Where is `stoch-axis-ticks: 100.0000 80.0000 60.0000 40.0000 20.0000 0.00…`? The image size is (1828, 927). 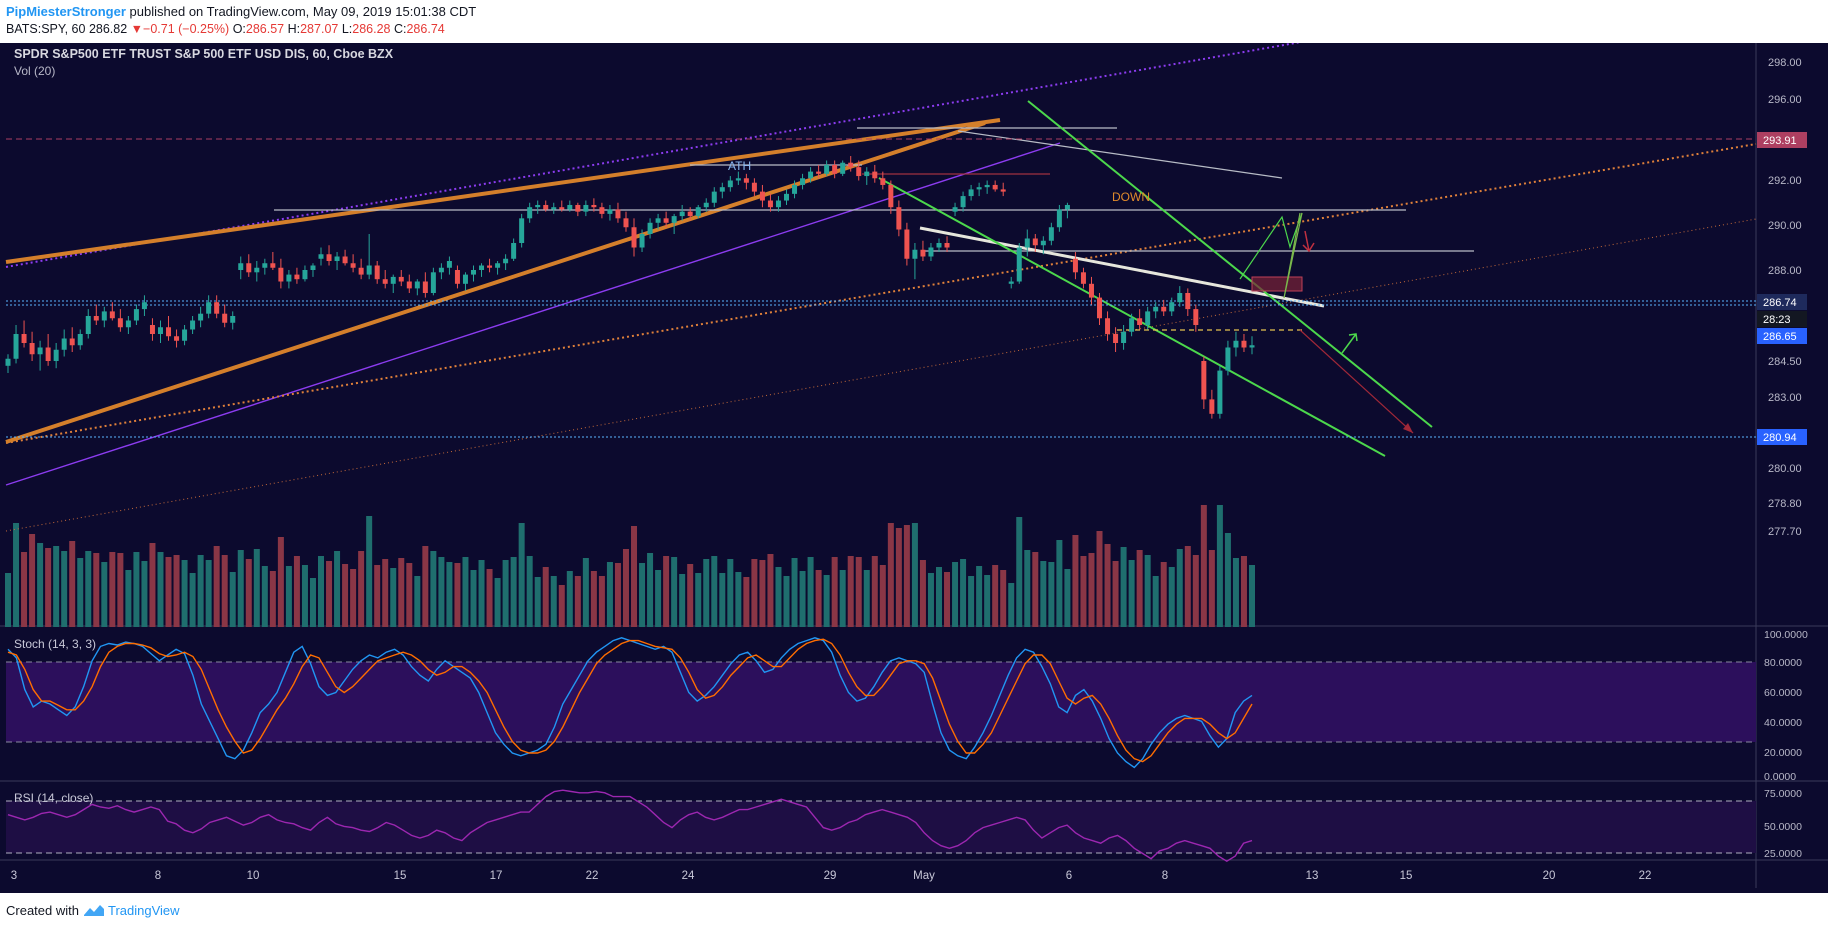
stoch-axis-ticks: 100.0000 80.0000 60.0000 40.0000 20.0000 0.00… is located at coordinates (1786, 706).